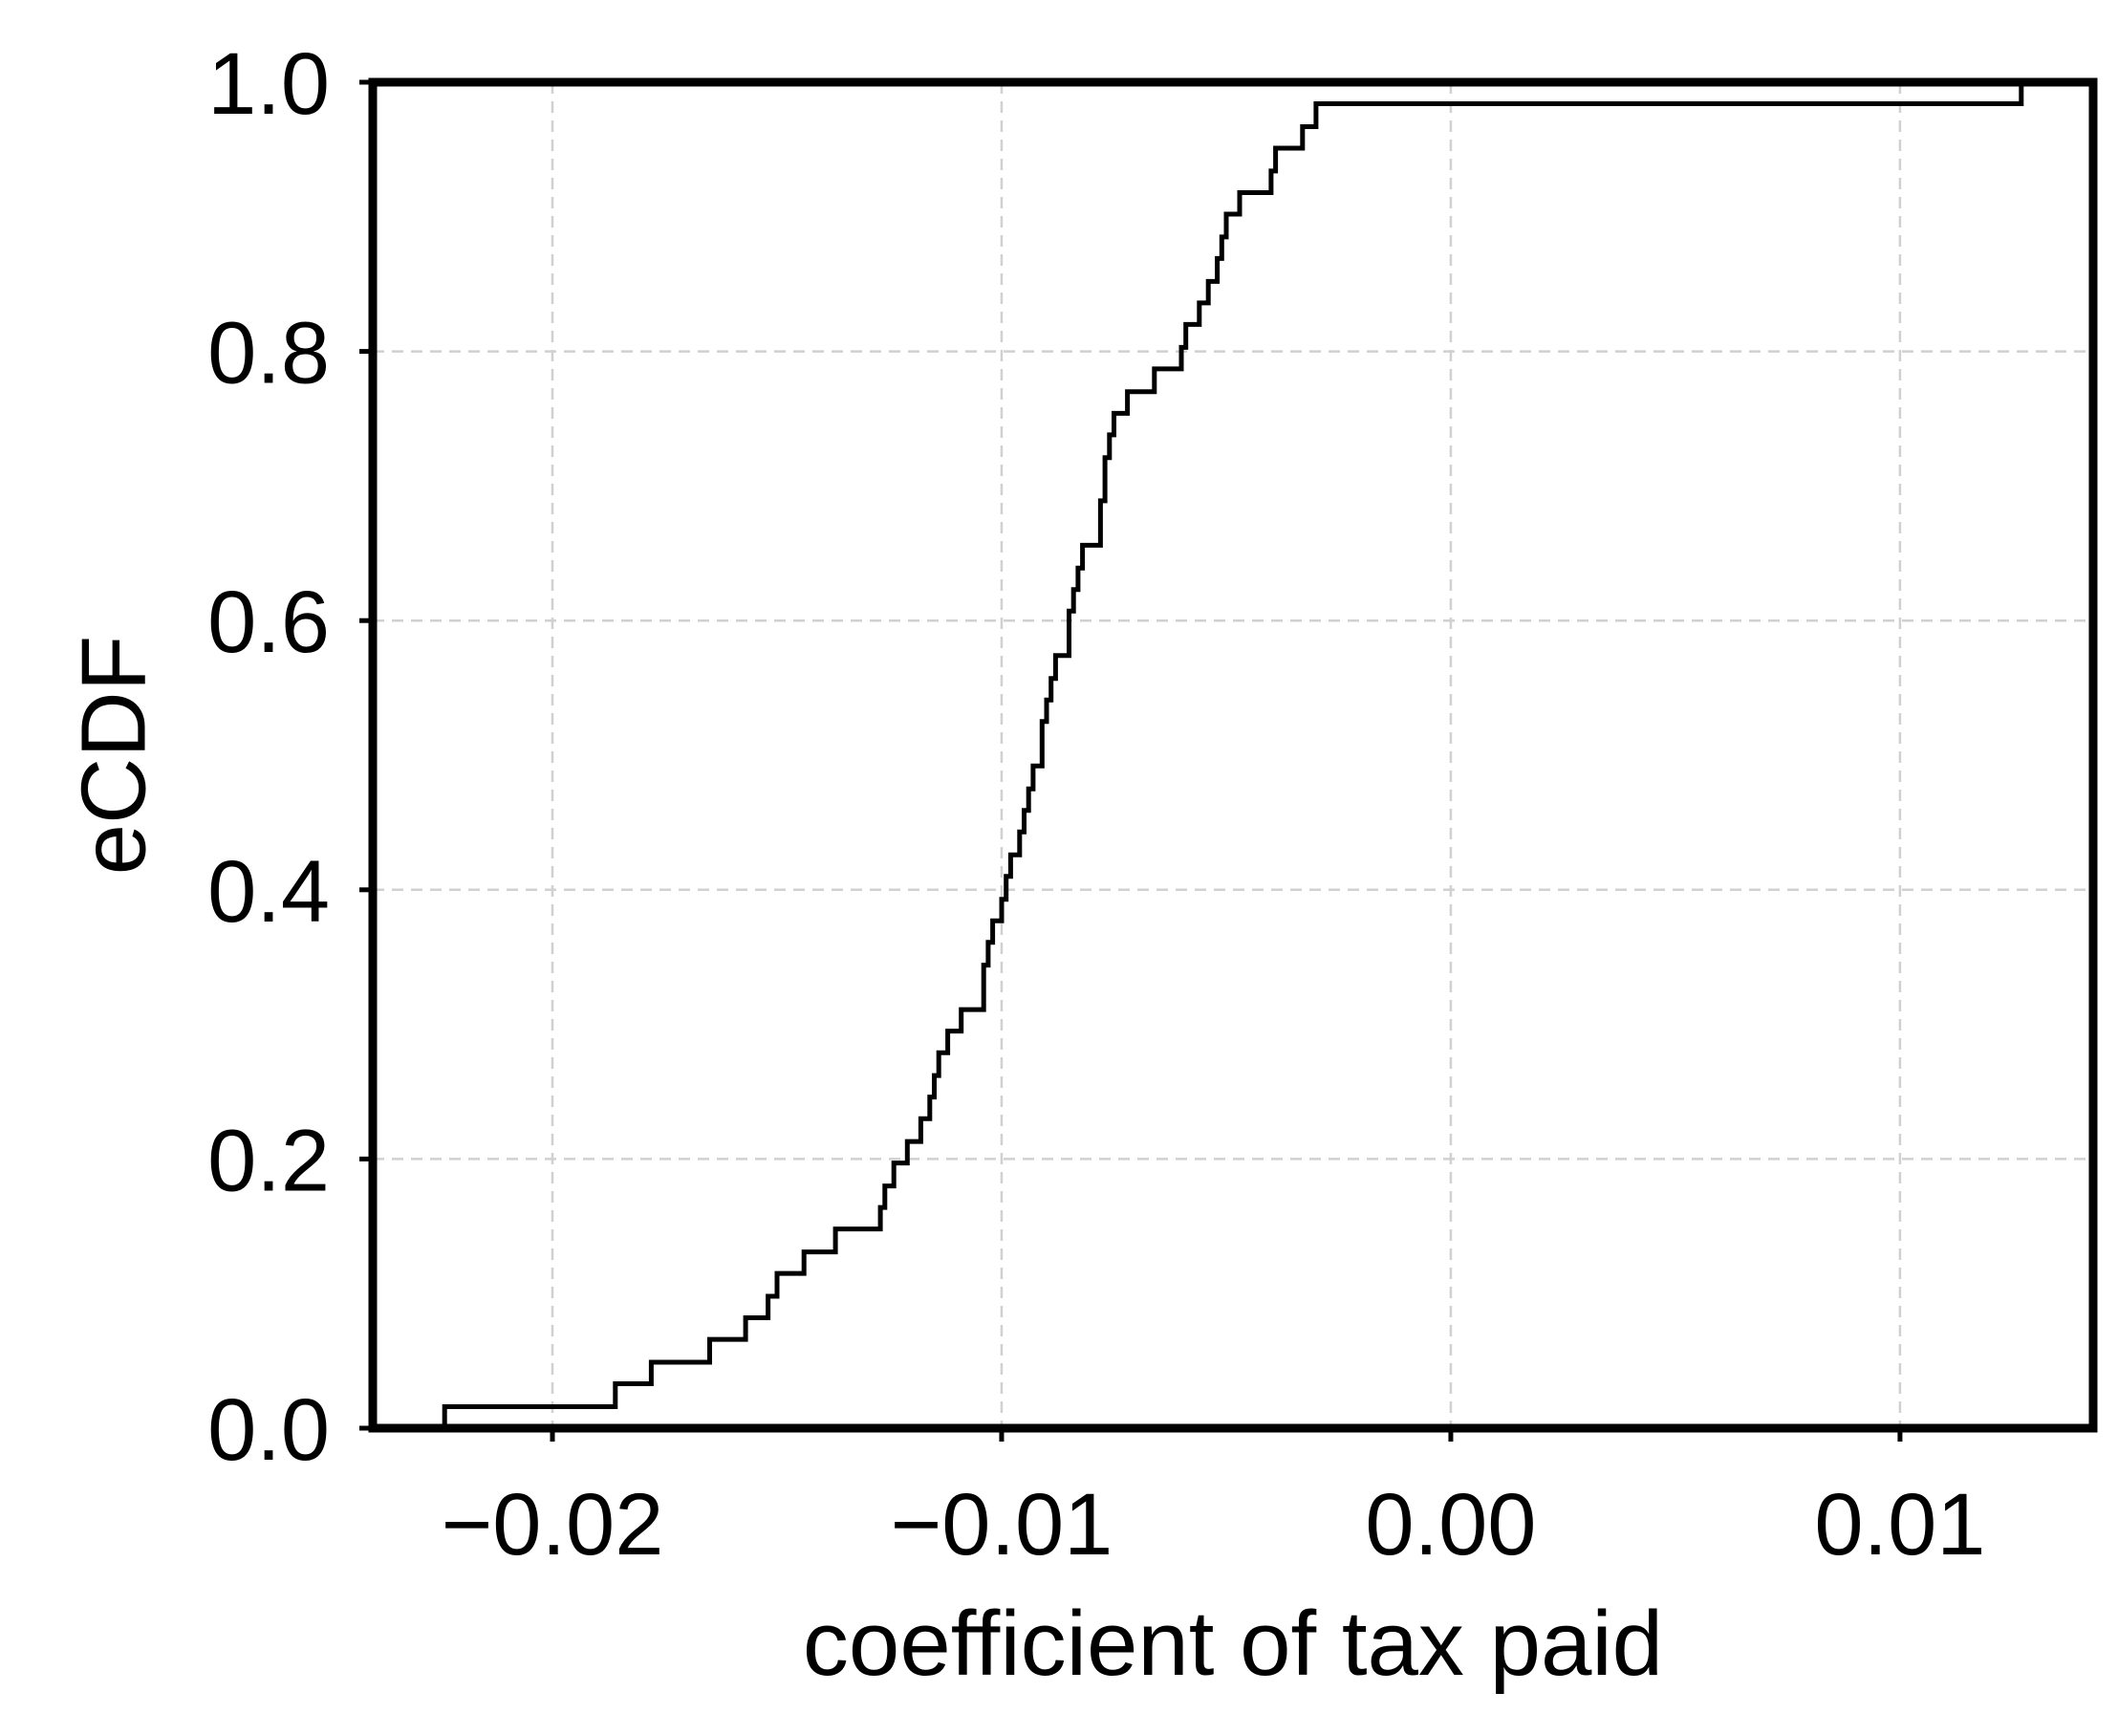  What do you see at coordinates (1450, 1524) in the screenshot?
I see `x-tick-label: 0.00` at bounding box center [1450, 1524].